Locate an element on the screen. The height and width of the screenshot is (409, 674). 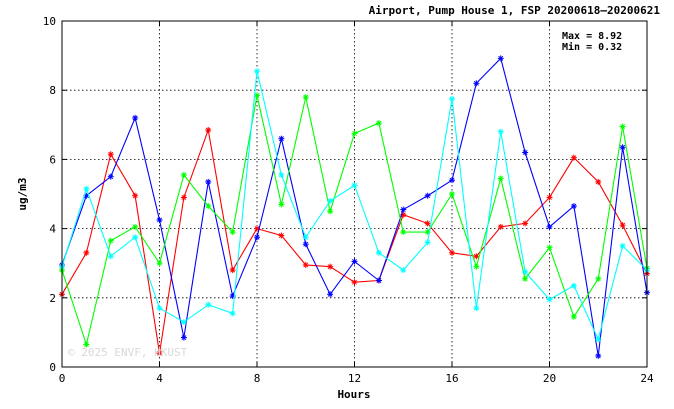
x-tick-label: 8 is located at coordinates (257, 378).